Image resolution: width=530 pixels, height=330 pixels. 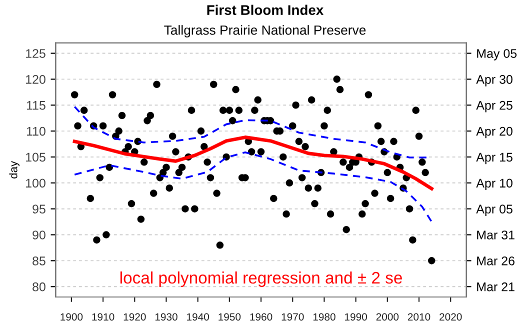 What do you see at coordinates (494, 184) in the screenshot?
I see `y2-tick-label: Apr 10` at bounding box center [494, 184].